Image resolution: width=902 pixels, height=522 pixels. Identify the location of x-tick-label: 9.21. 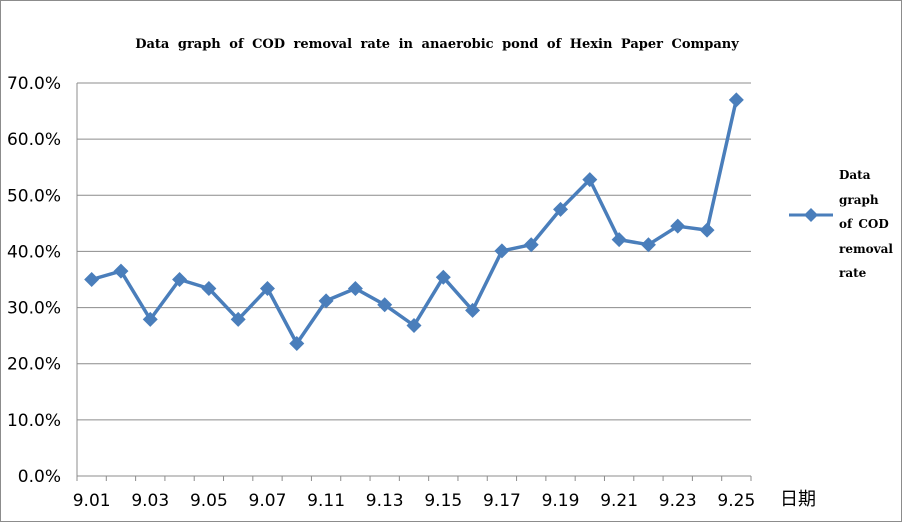
(619, 501).